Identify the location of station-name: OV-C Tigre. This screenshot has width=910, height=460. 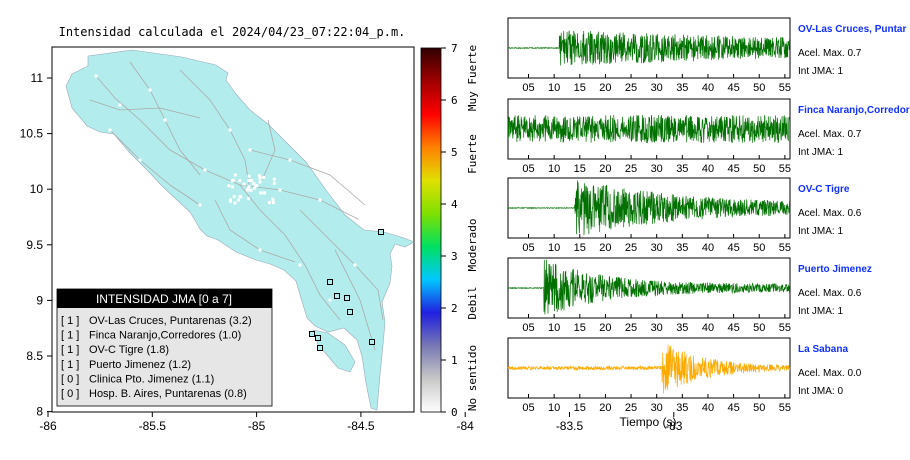
(824, 189).